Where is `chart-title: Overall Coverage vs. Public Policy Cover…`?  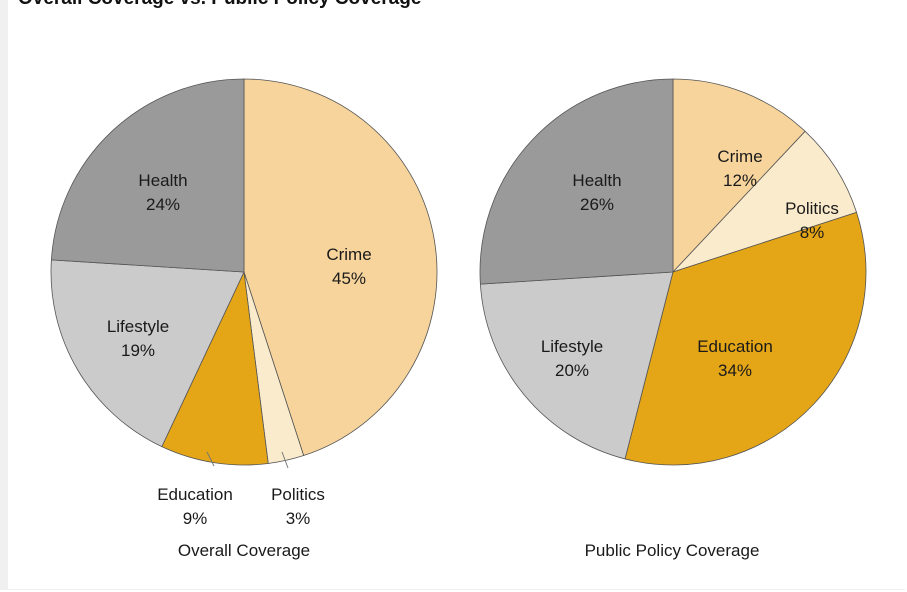 chart-title: Overall Coverage vs. Public Policy Cover… is located at coordinates (219, 5).